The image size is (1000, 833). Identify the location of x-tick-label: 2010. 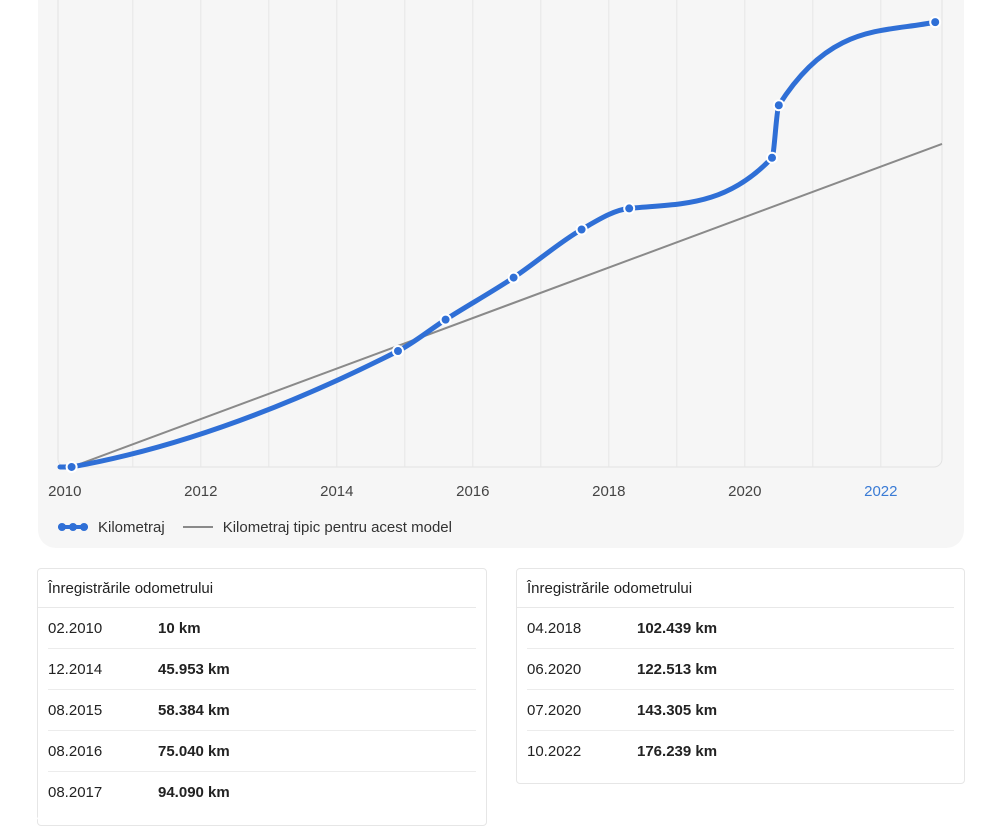
(64, 491).